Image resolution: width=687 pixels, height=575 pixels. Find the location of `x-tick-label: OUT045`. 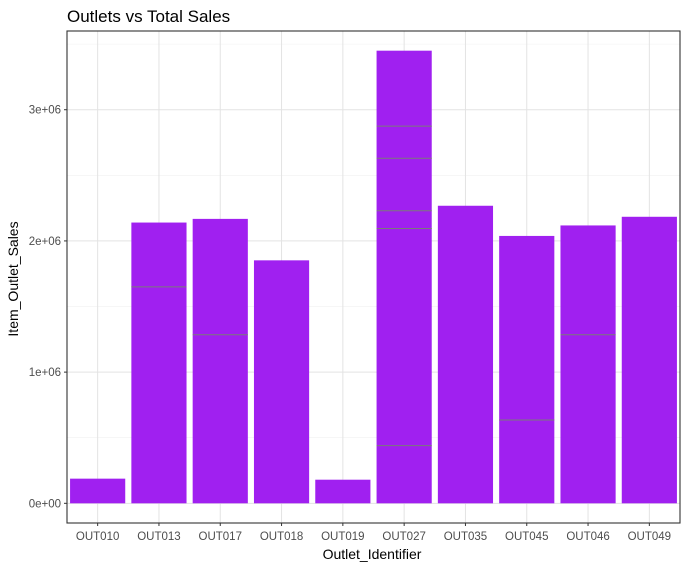

x-tick-label: OUT045 is located at coordinates (526, 537).